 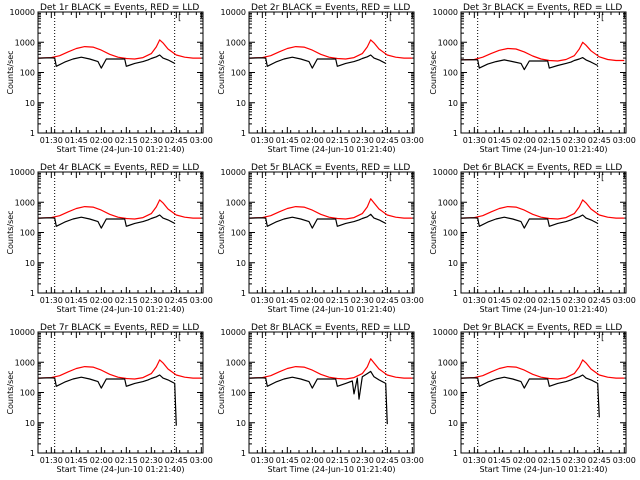 What do you see at coordinates (330, 168) in the screenshot?
I see `chart-title: Det 5r BLACK = Events, RED = LLD` at bounding box center [330, 168].